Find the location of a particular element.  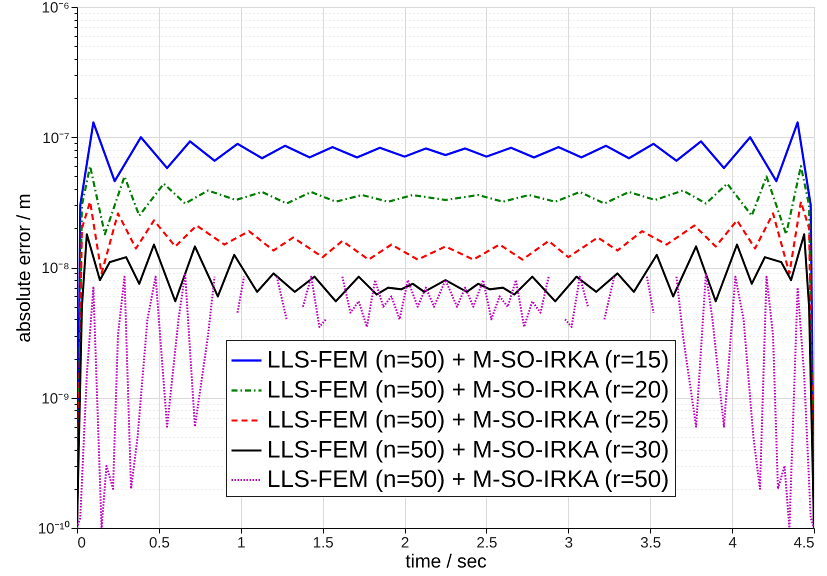

legend-label: LLS-FEM (n=50) + M-SO-IRKA (r=15) is located at coordinates (468, 360).